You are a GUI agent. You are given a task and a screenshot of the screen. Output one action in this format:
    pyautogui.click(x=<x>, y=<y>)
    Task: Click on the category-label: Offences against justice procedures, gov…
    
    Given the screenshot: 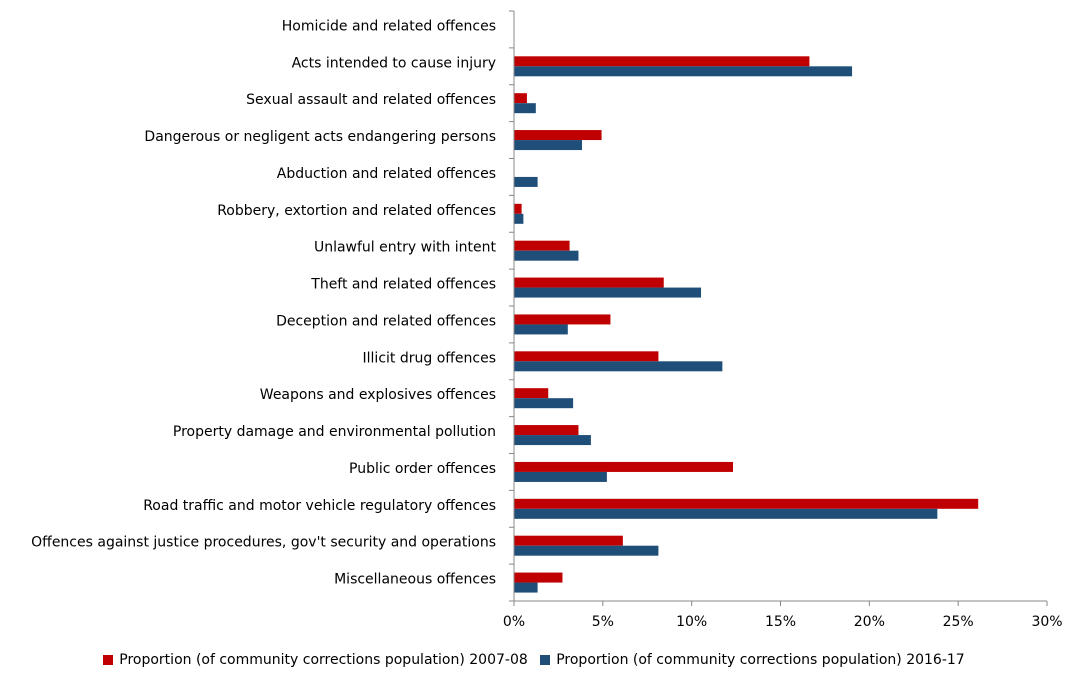 What is the action you would take?
    pyautogui.click(x=263, y=543)
    